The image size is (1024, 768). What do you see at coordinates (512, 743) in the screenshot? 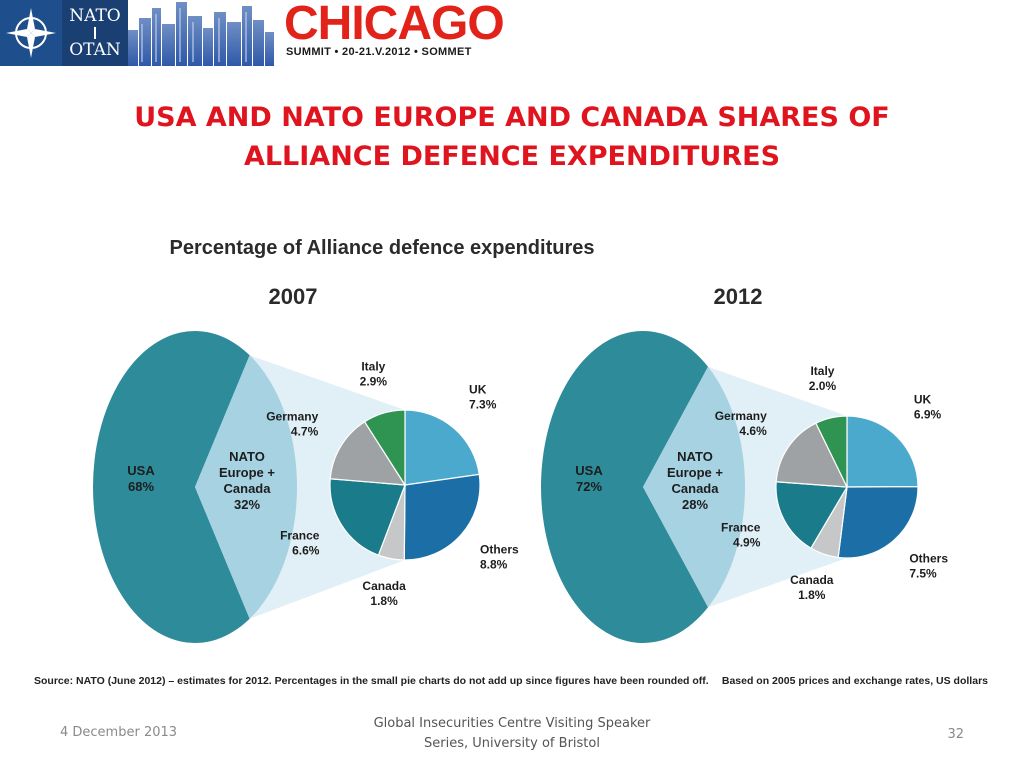
I see `footer-event-line2: Series, University of Bristol` at bounding box center [512, 743].